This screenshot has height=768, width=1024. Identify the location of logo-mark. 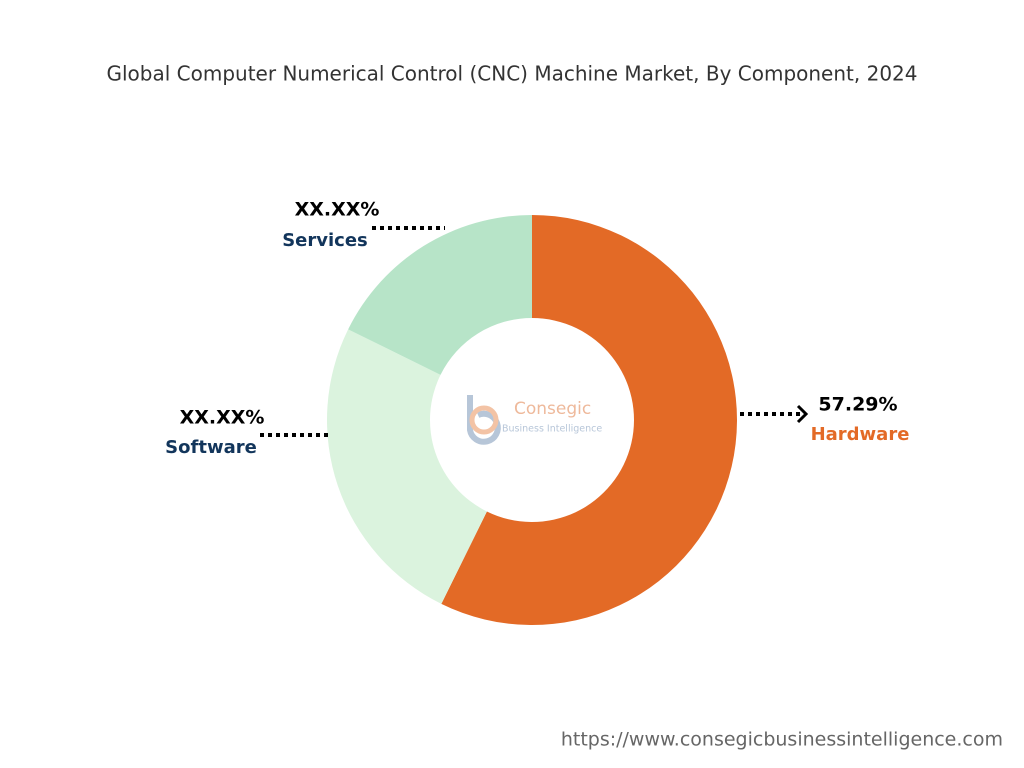
(484, 420).